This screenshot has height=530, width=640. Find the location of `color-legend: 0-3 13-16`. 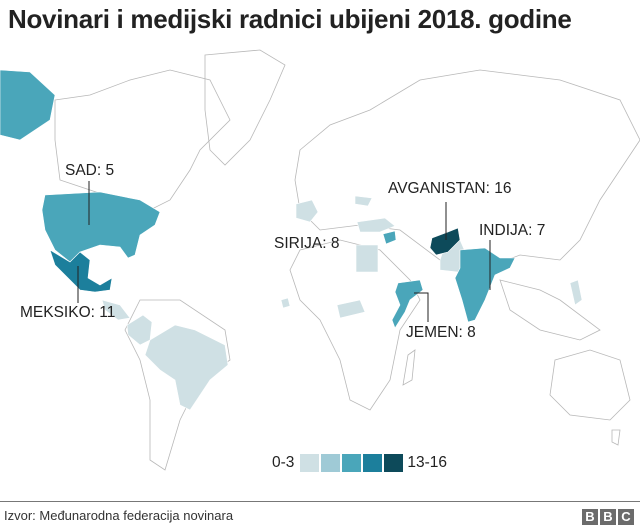

color-legend: 0-3 13-16 is located at coordinates (359, 463).